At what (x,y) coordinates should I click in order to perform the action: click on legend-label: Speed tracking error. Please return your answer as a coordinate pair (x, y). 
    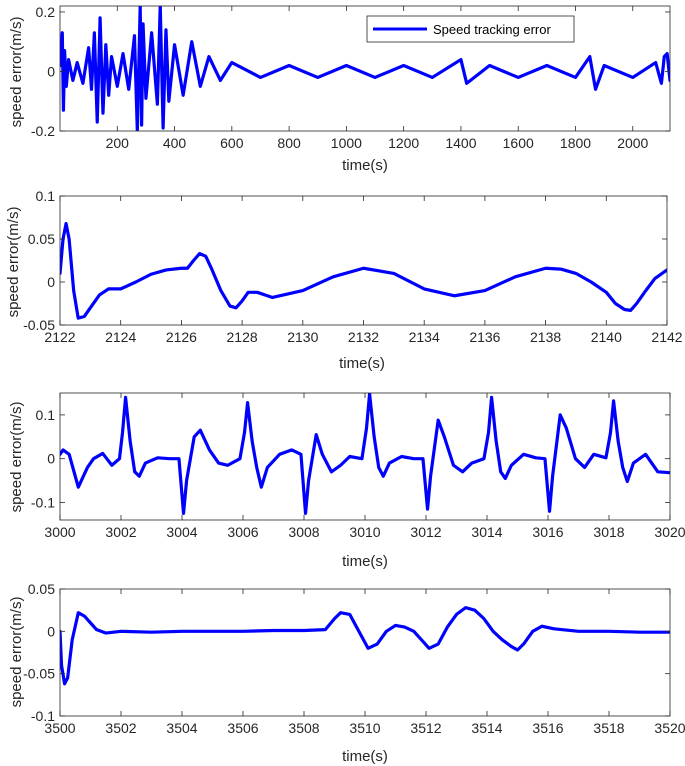
    Looking at the image, I should click on (492, 29).